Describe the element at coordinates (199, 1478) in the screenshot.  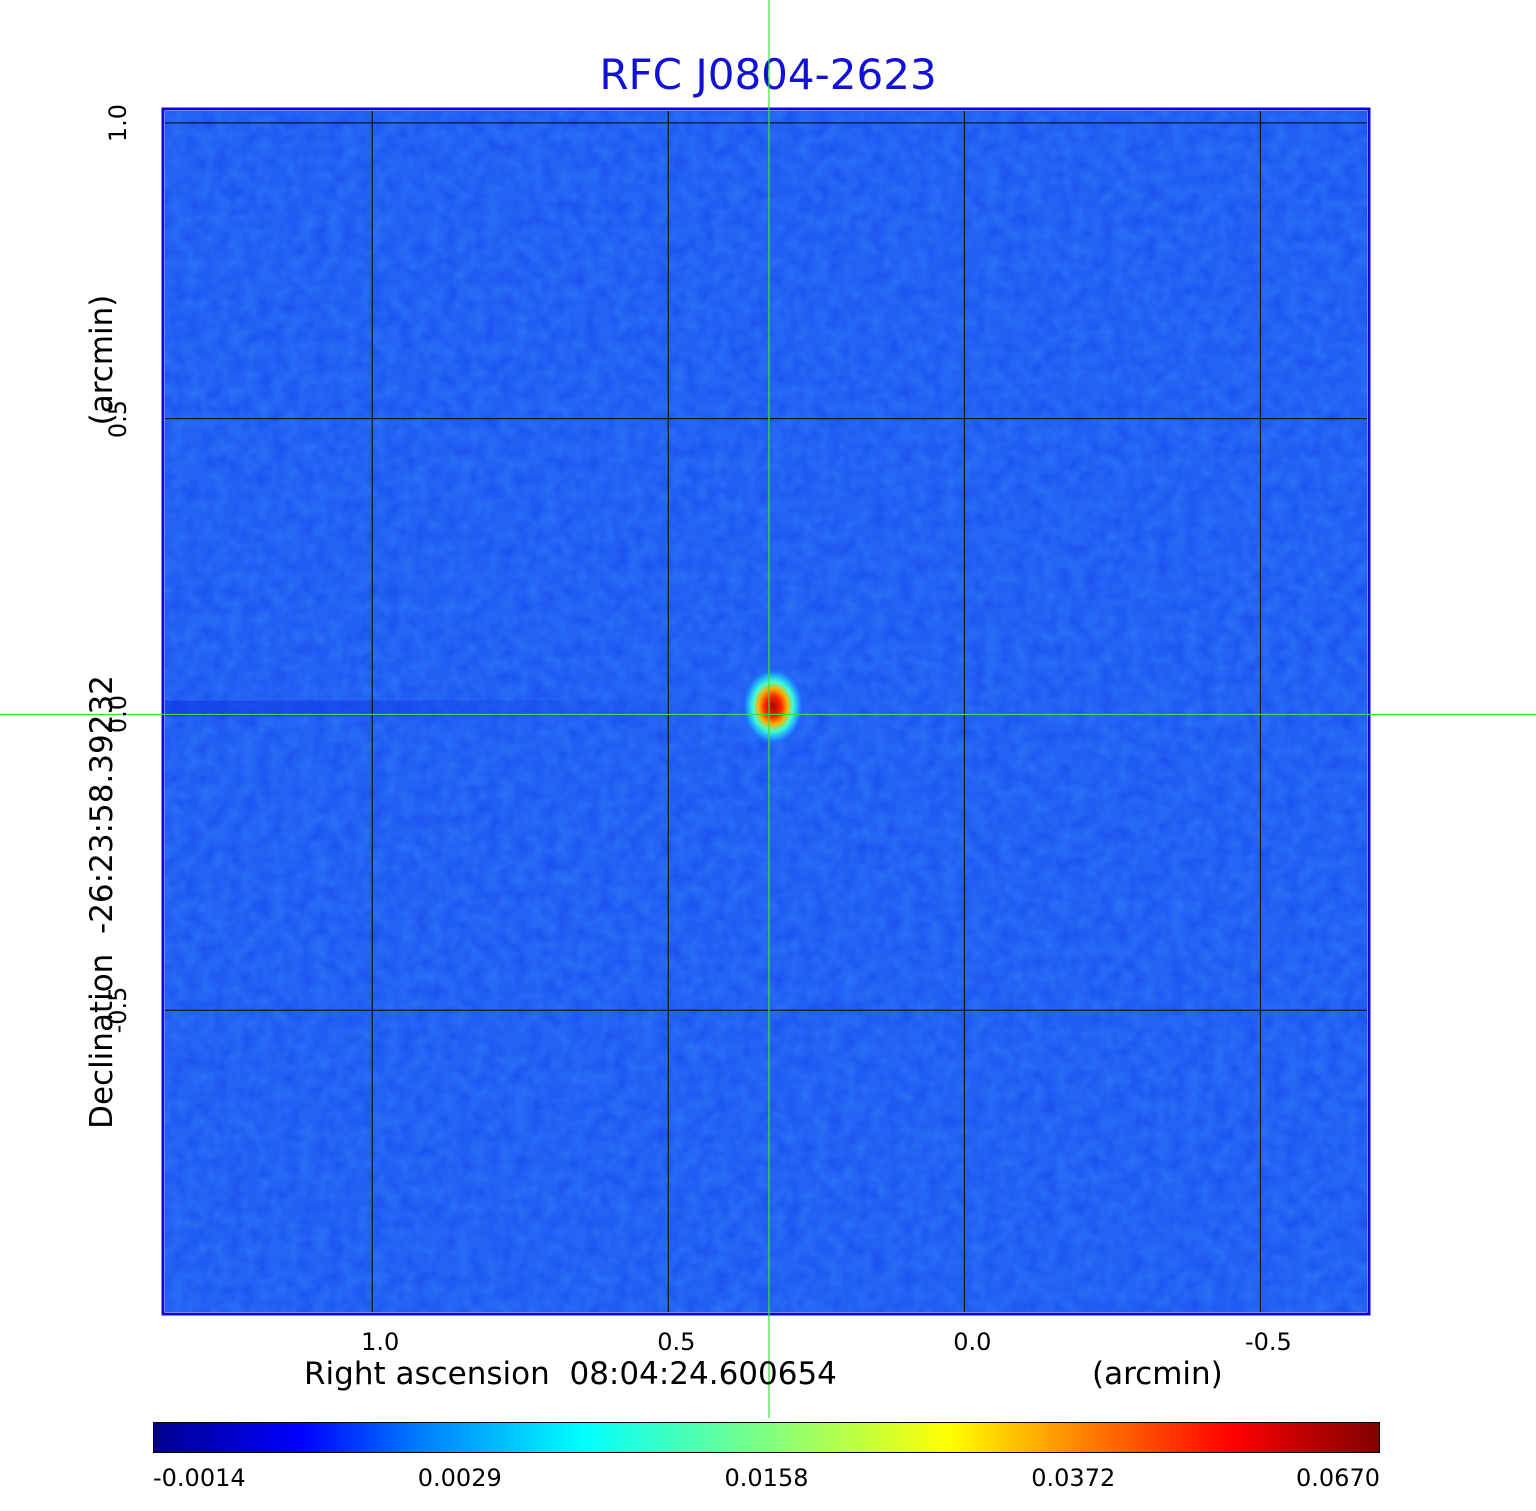
I see `colorbar-tick-label: -0.0014` at that location.